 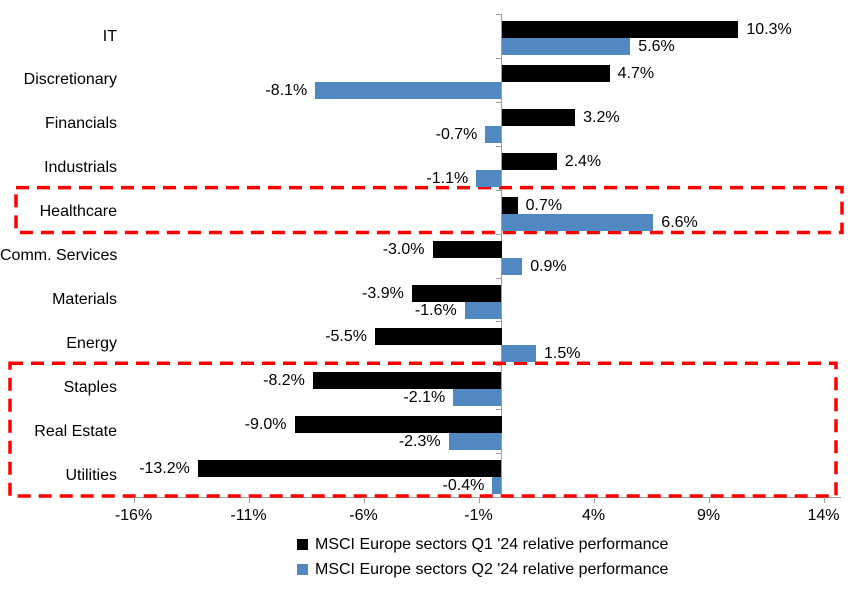 I want to click on category-label-real-estate: Real Estate, so click(x=75, y=431).